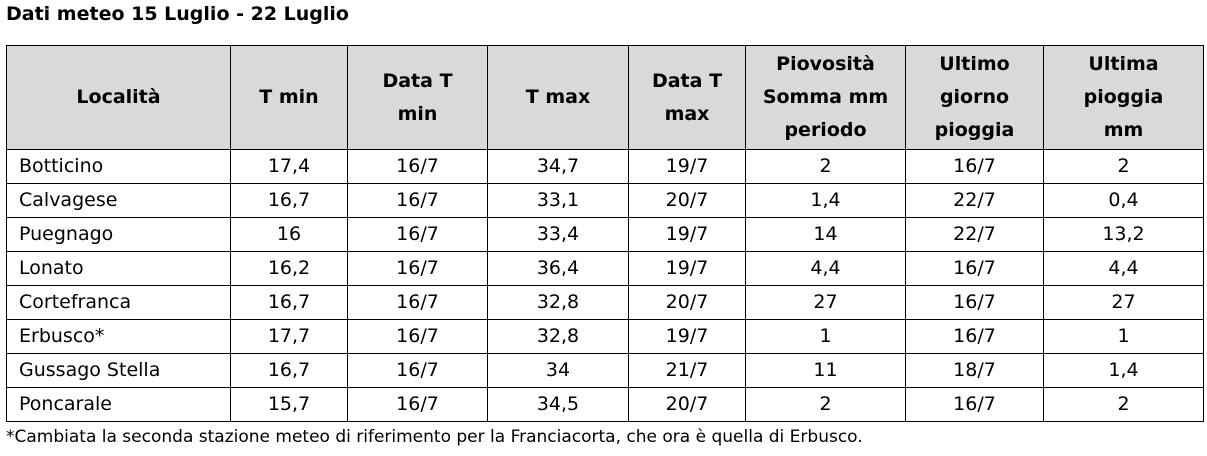 The width and height of the screenshot is (1207, 456). I want to click on cell-localita: Gussago Stella, so click(118, 370).